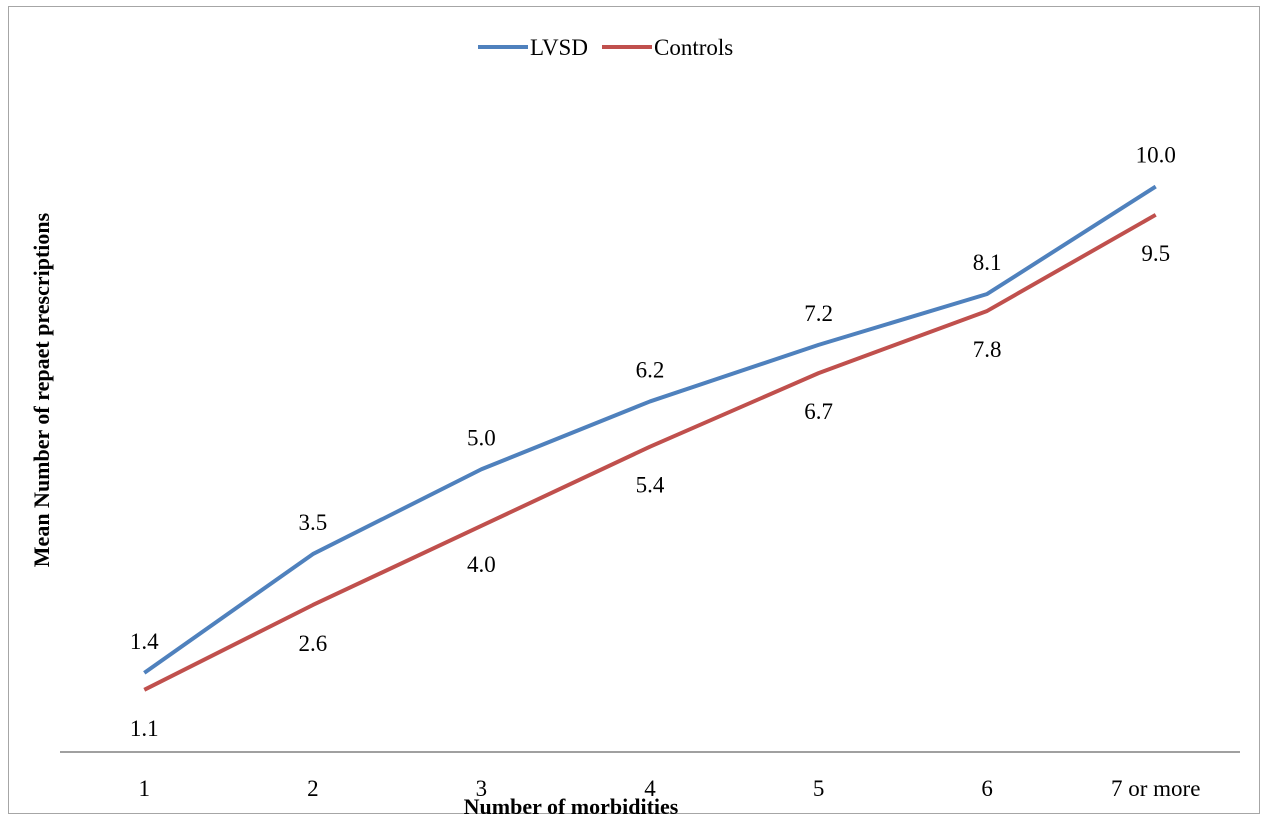 This screenshot has height=819, width=1264. Describe the element at coordinates (481, 437) in the screenshot. I see `data-label: 5.0` at that location.